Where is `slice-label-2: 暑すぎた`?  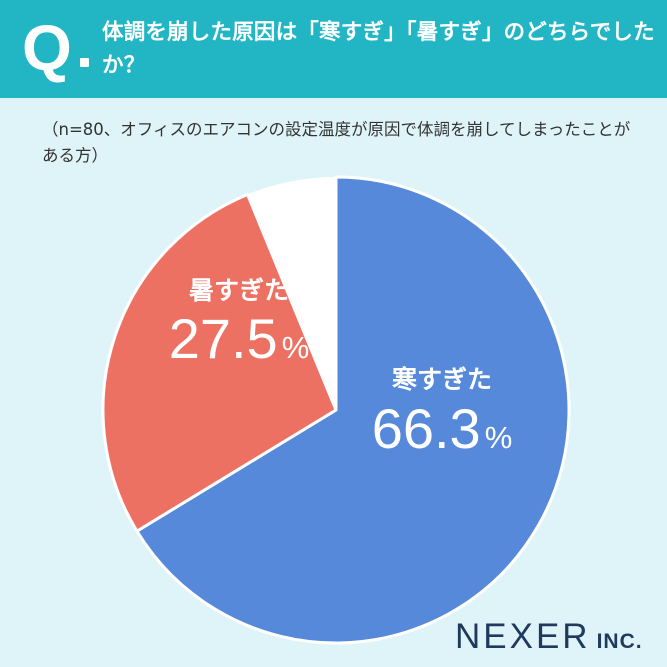
slice-label-2: 暑すぎた is located at coordinates (239, 290).